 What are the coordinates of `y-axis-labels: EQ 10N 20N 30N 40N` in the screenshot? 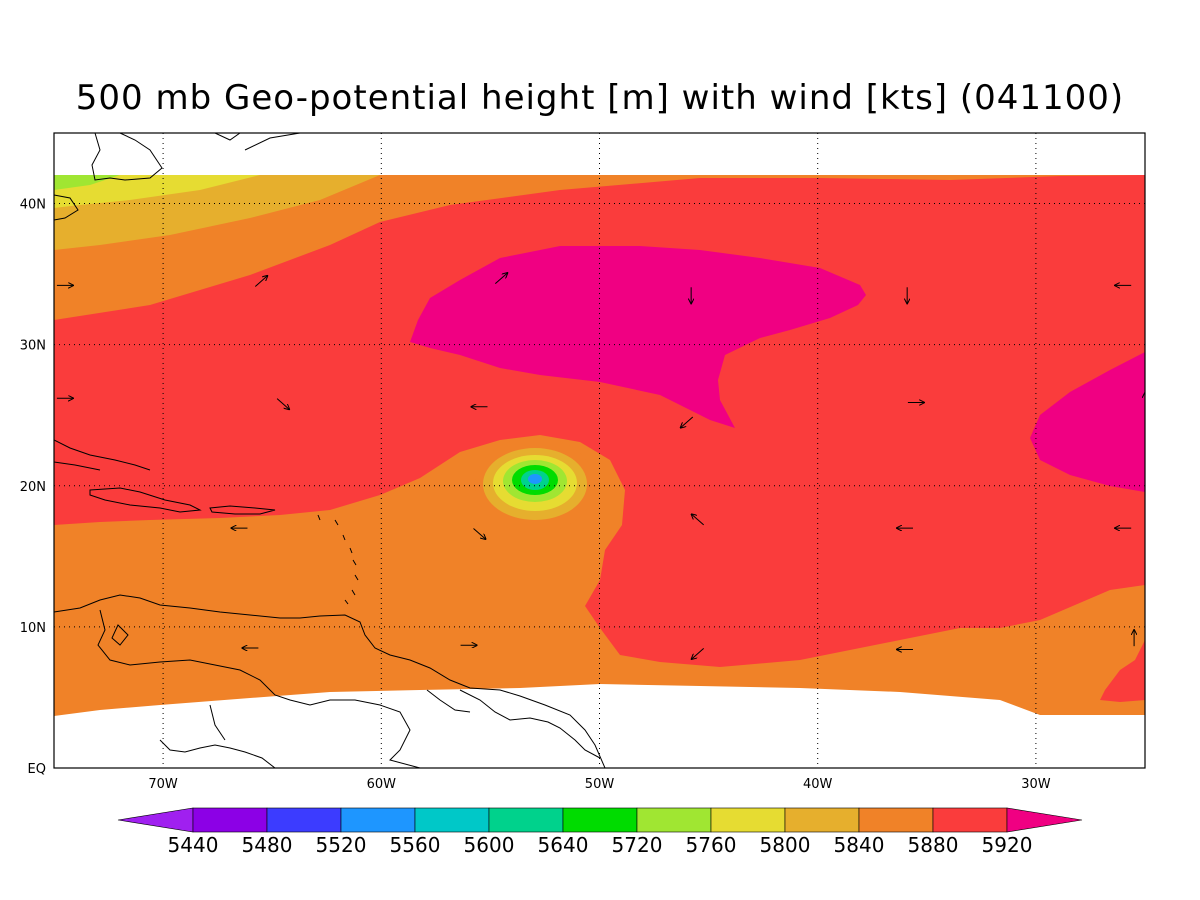 It's located at (33, 487).